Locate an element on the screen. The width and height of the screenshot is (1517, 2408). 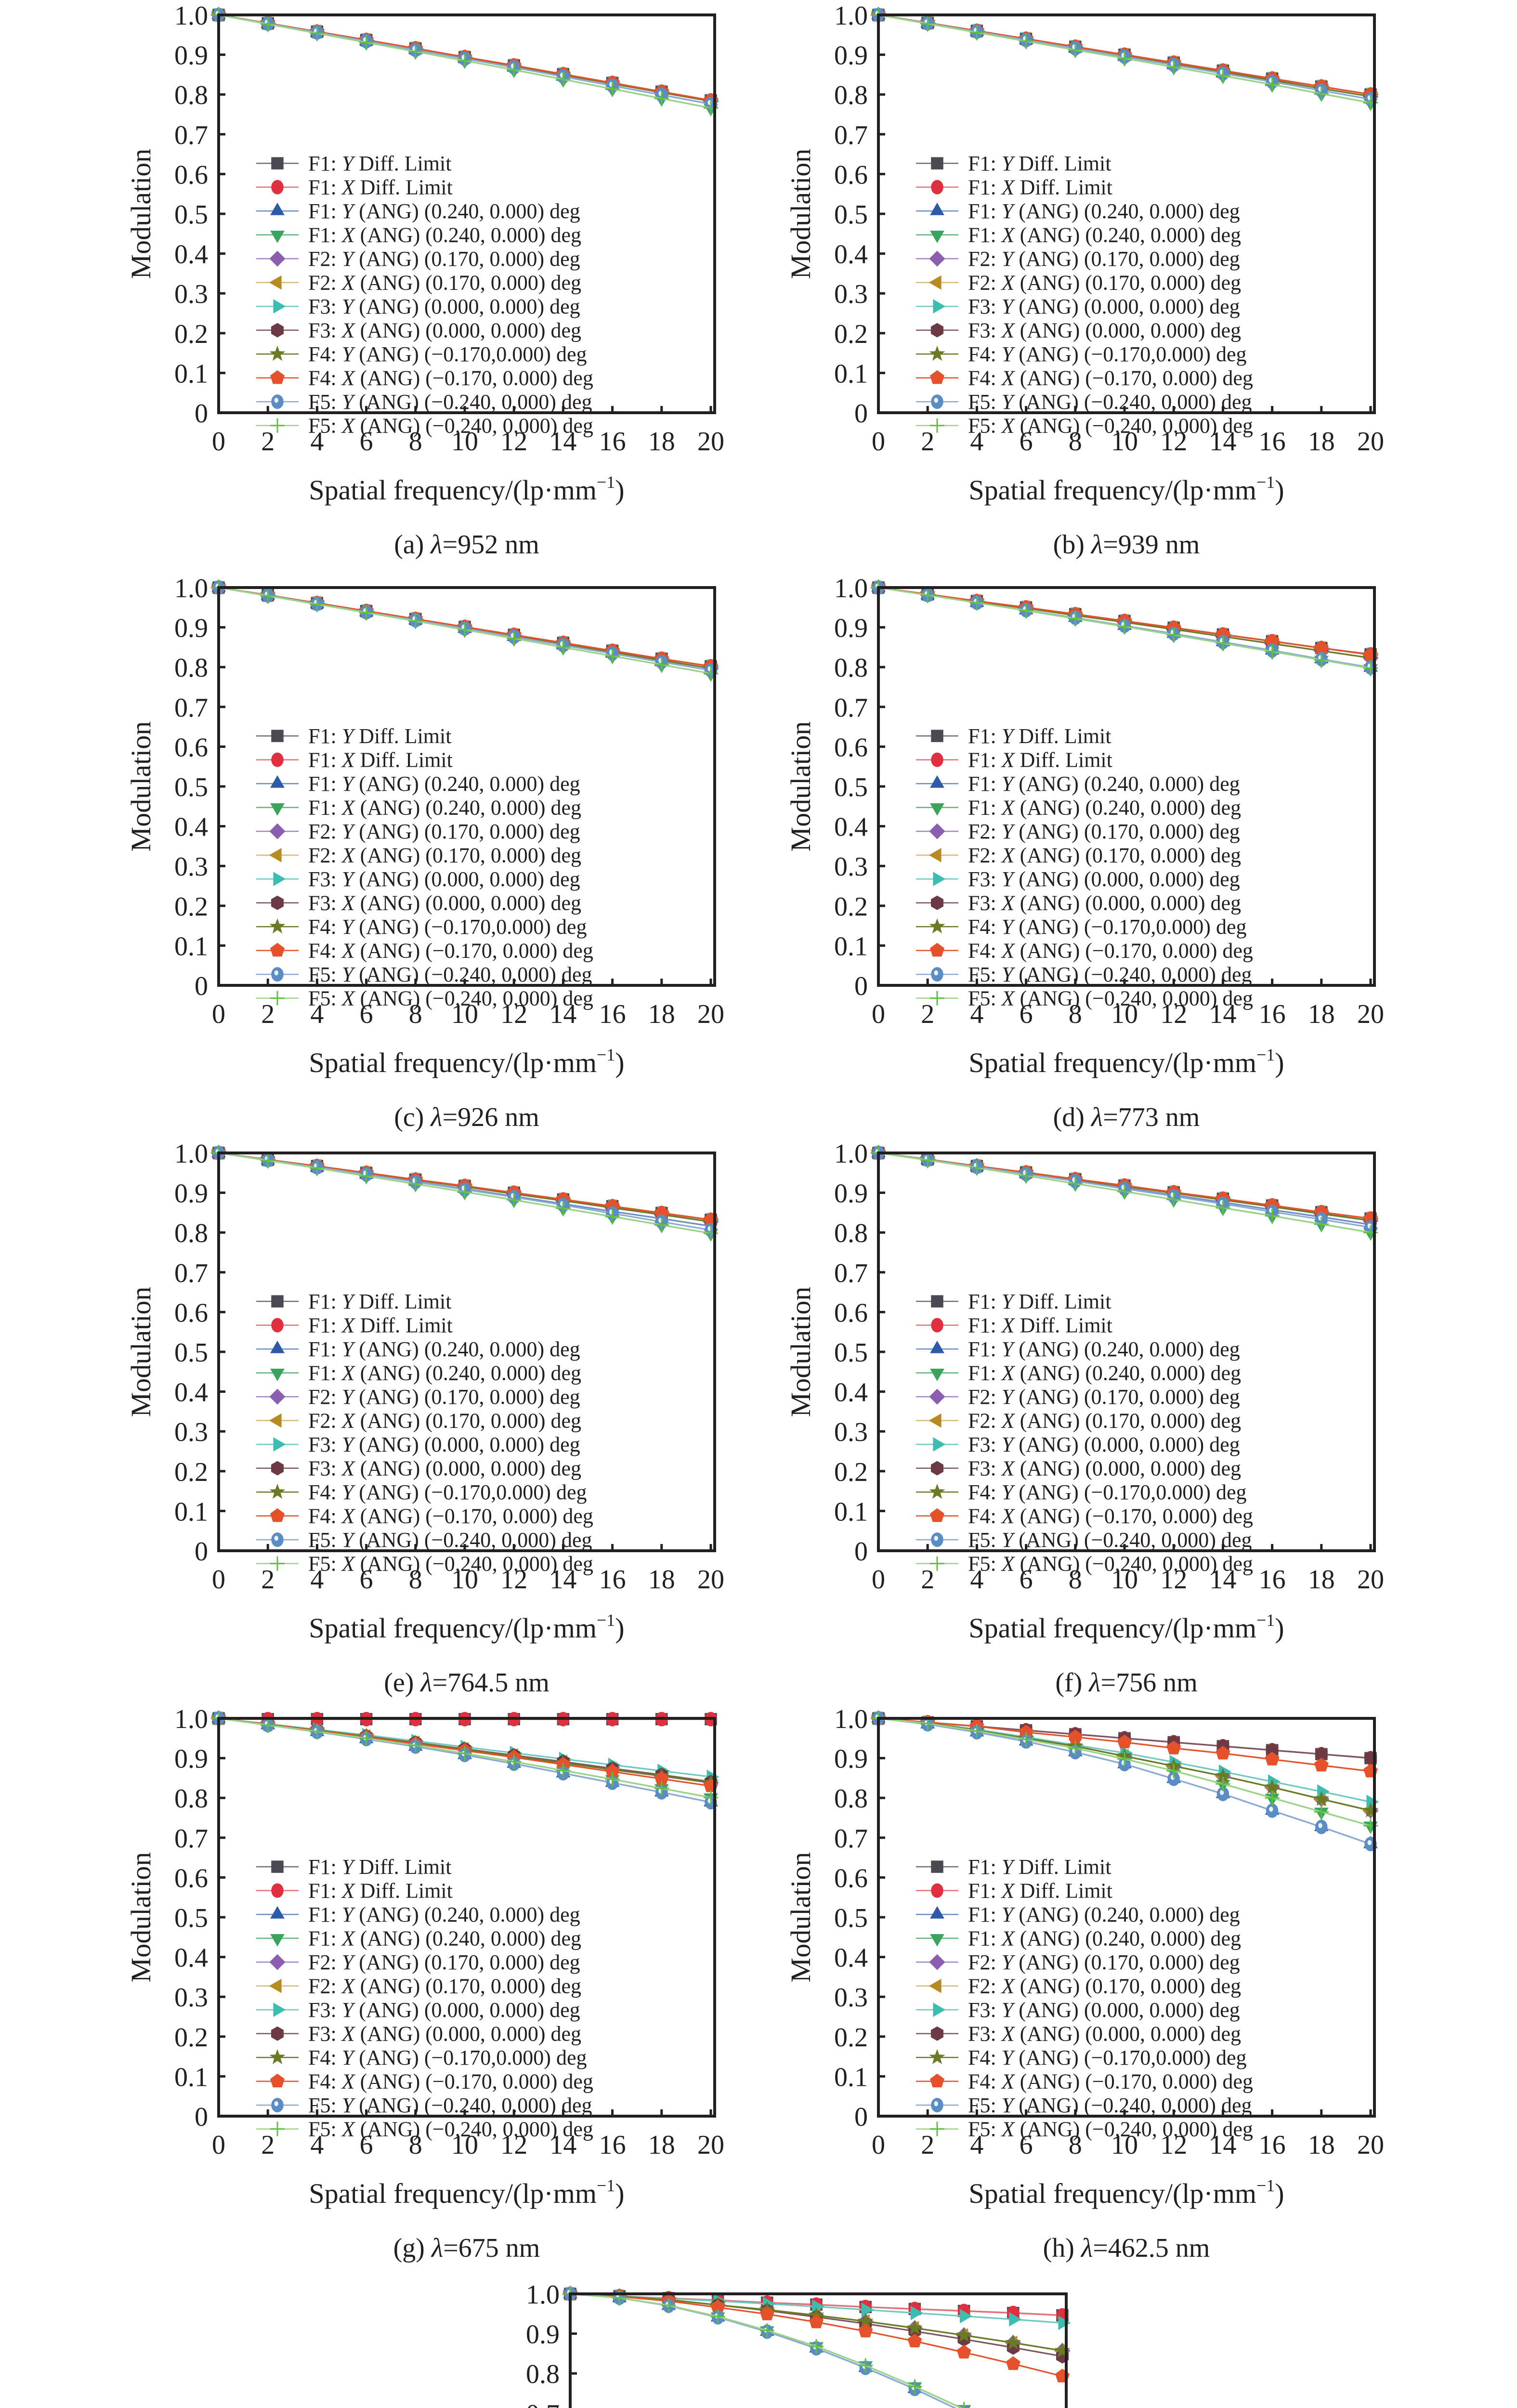
y-tick-label: 0.9 is located at coordinates (191, 1194).